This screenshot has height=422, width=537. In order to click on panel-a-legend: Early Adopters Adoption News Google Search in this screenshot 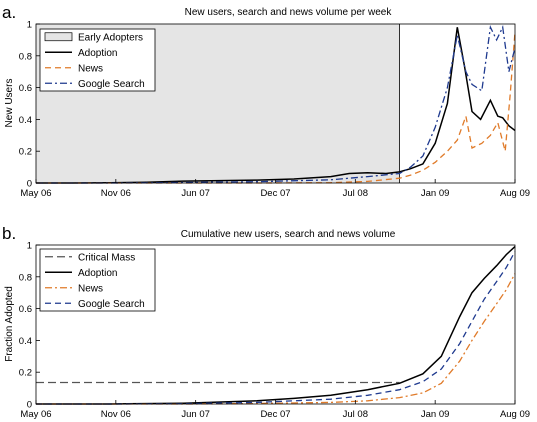, I will do `click(97, 60)`.